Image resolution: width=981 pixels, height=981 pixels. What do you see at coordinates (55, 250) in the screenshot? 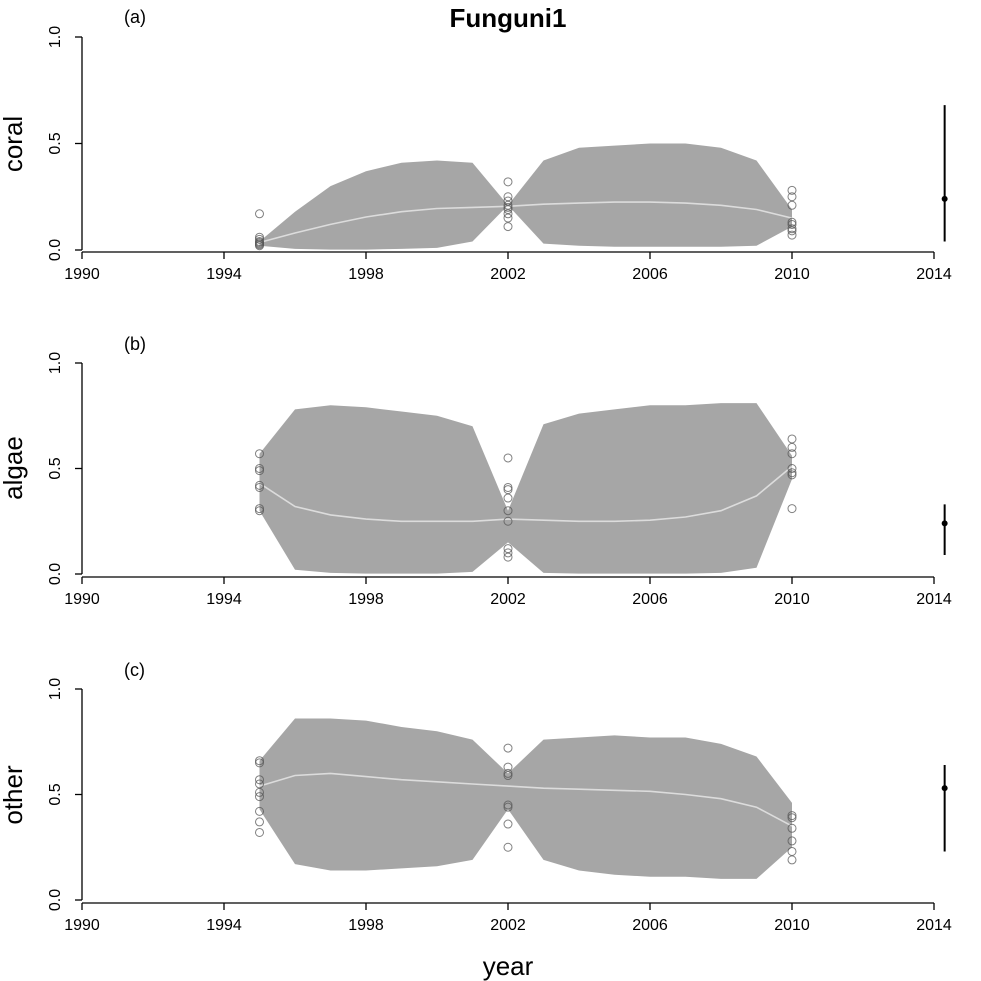
I see `panel-a-y-tick-label: 0.0` at bounding box center [55, 250].